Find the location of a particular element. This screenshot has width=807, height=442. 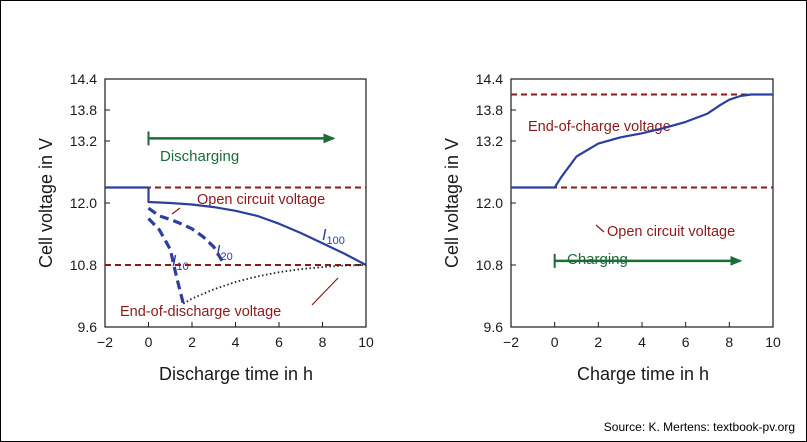

reference-label: End-of-discharge voltage is located at coordinates (200, 312).